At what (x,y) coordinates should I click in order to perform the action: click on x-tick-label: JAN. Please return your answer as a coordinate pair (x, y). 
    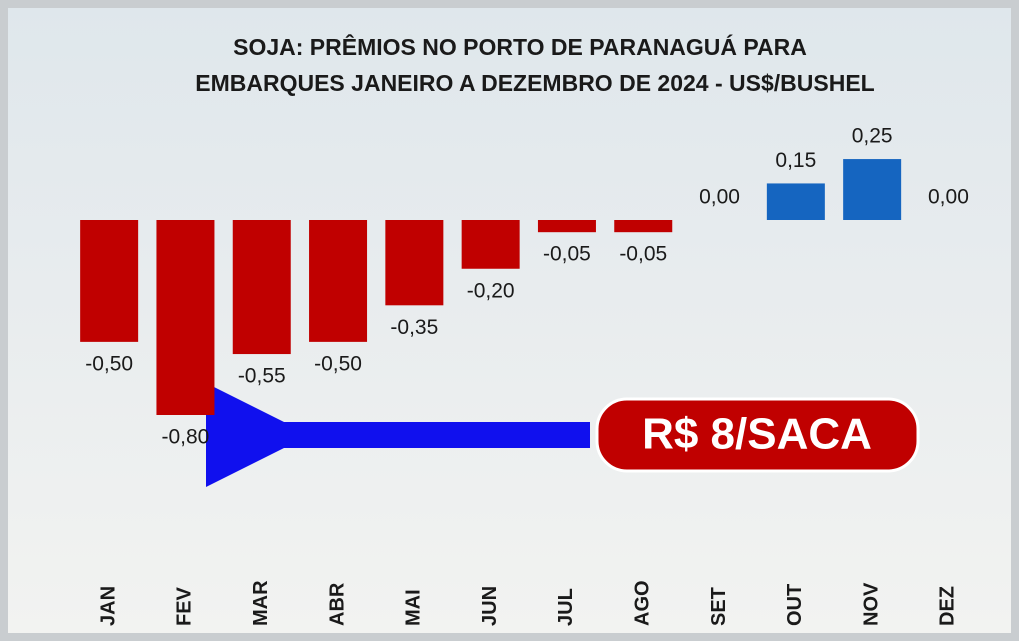
    Looking at the image, I should click on (108, 606).